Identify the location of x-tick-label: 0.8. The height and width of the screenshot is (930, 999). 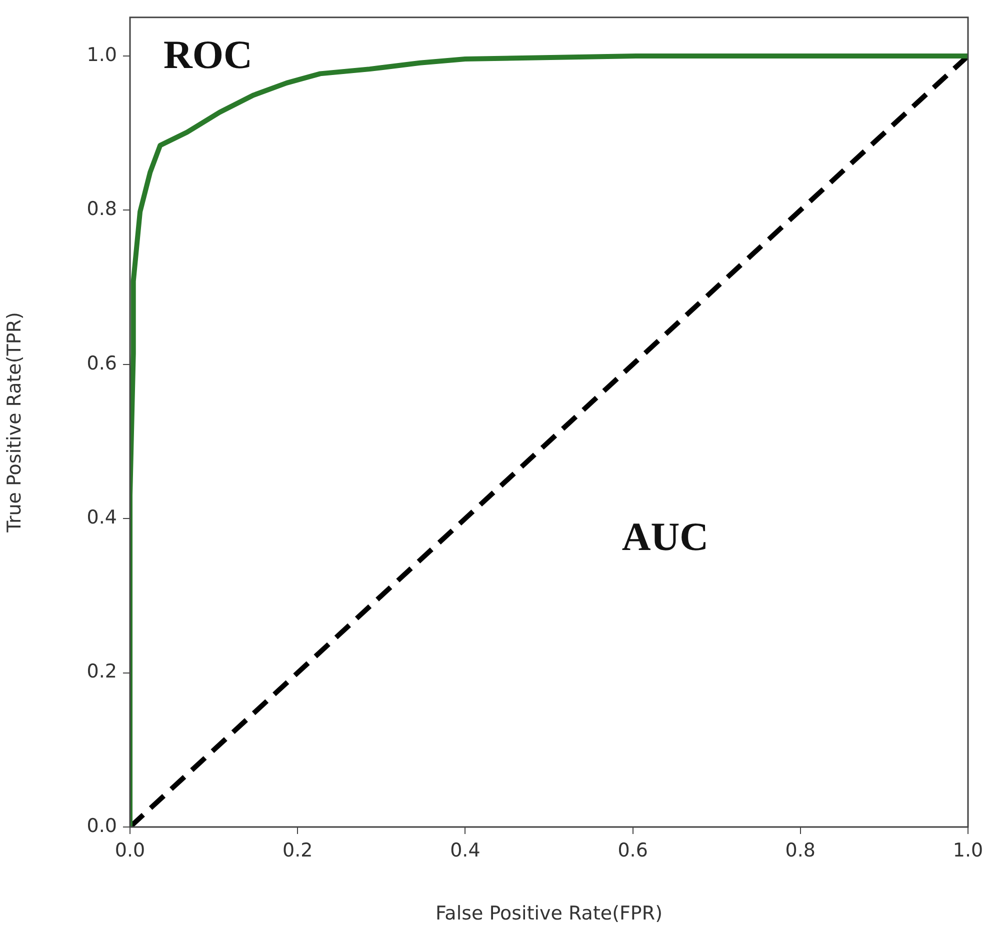
(800, 850).